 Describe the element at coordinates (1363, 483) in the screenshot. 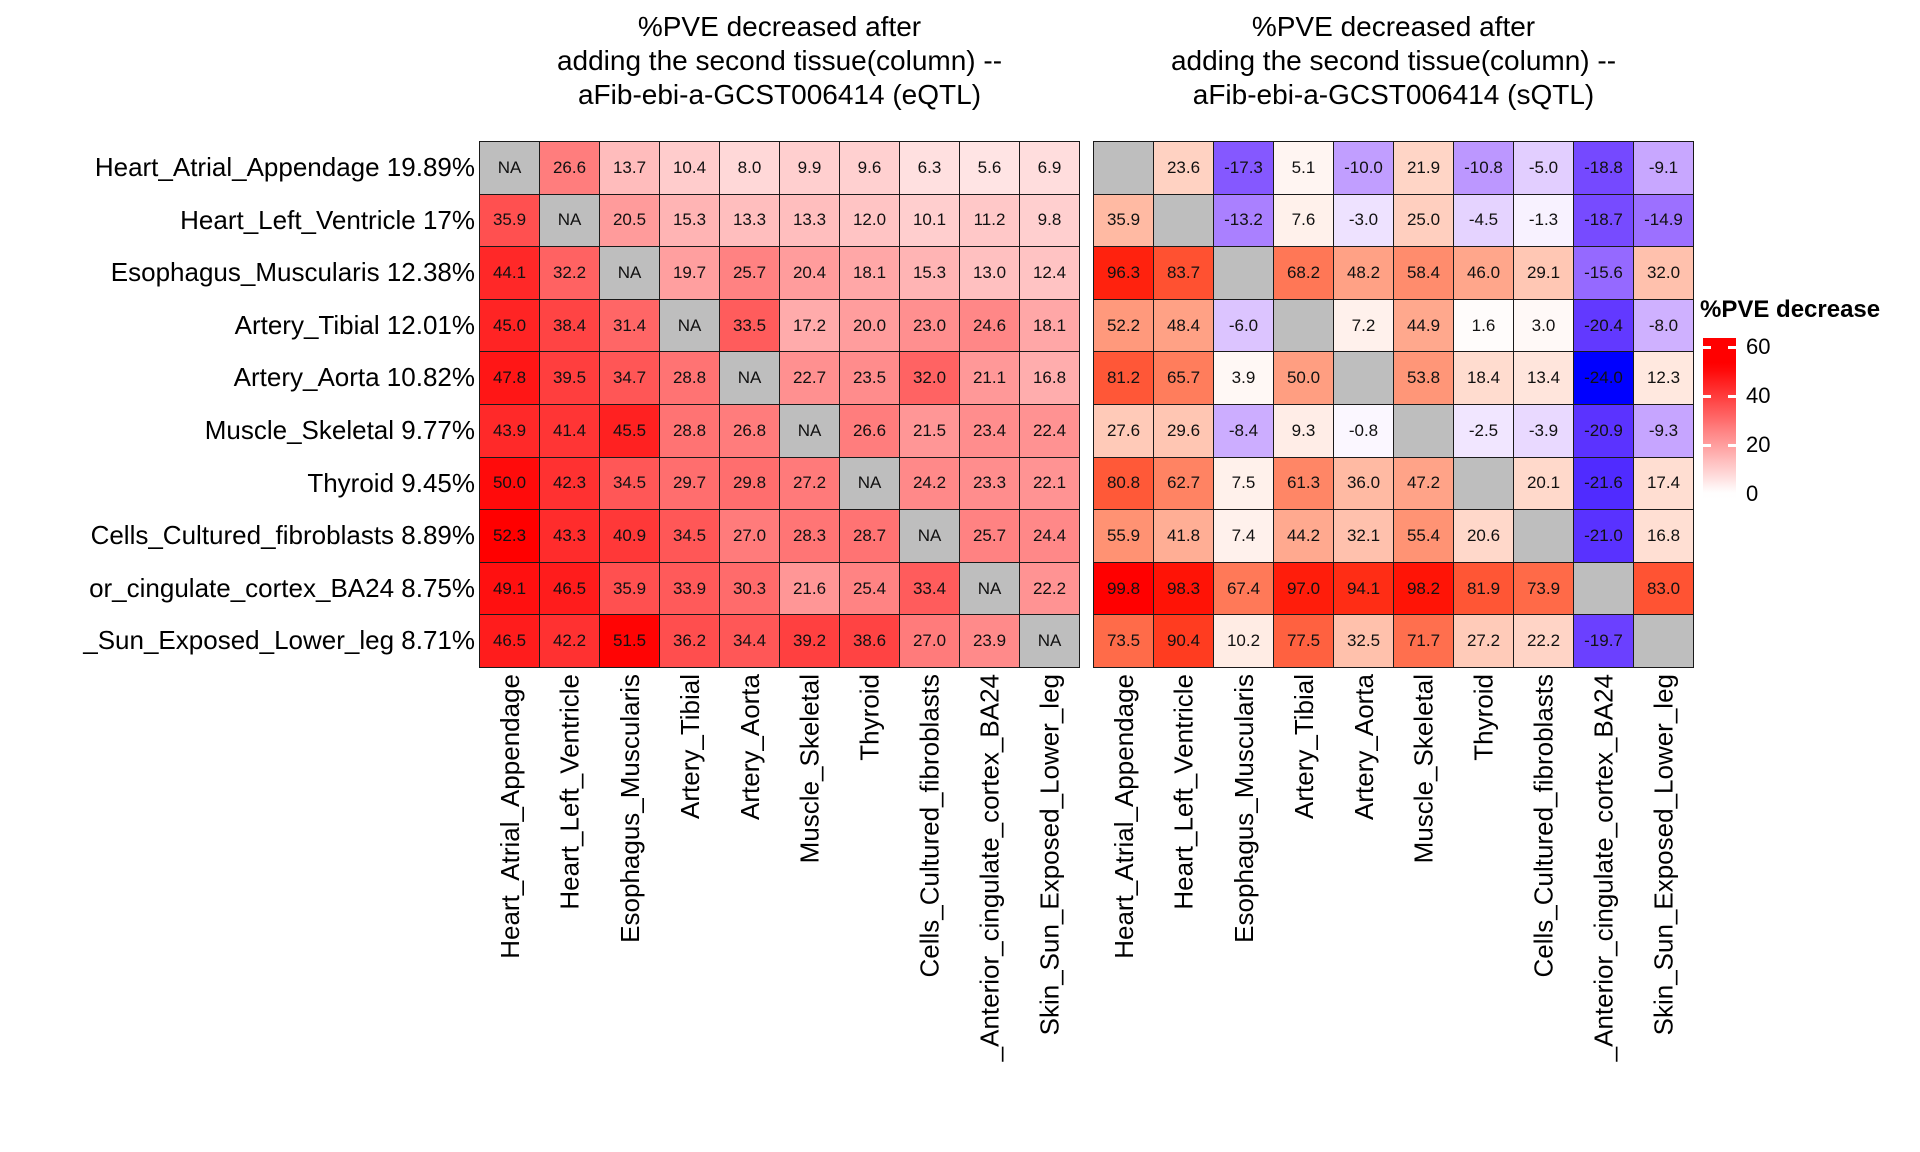

I see `heatmap-cell: 36.0` at that location.